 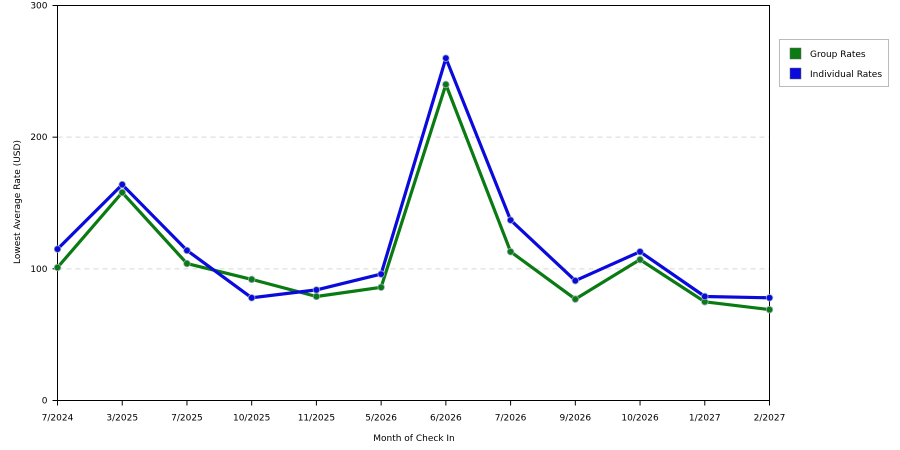 I want to click on x-tick-label: 1/2027, so click(x=705, y=419).